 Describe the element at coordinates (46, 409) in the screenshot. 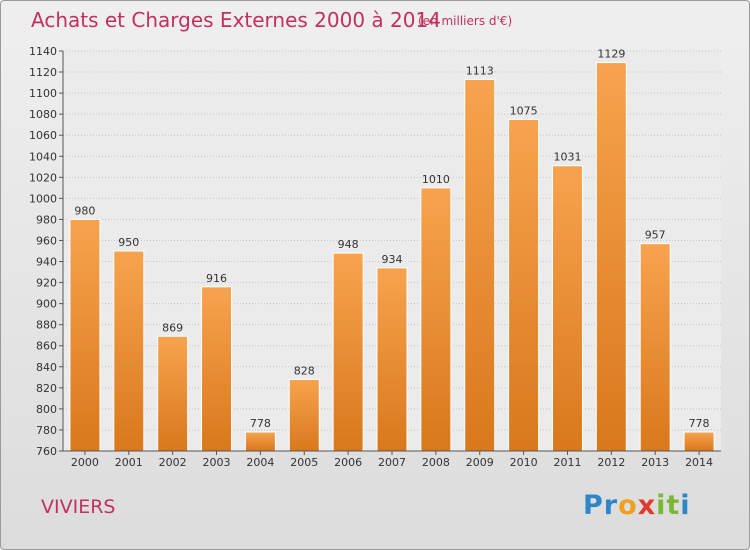

I see `y-tick-label: 800` at that location.